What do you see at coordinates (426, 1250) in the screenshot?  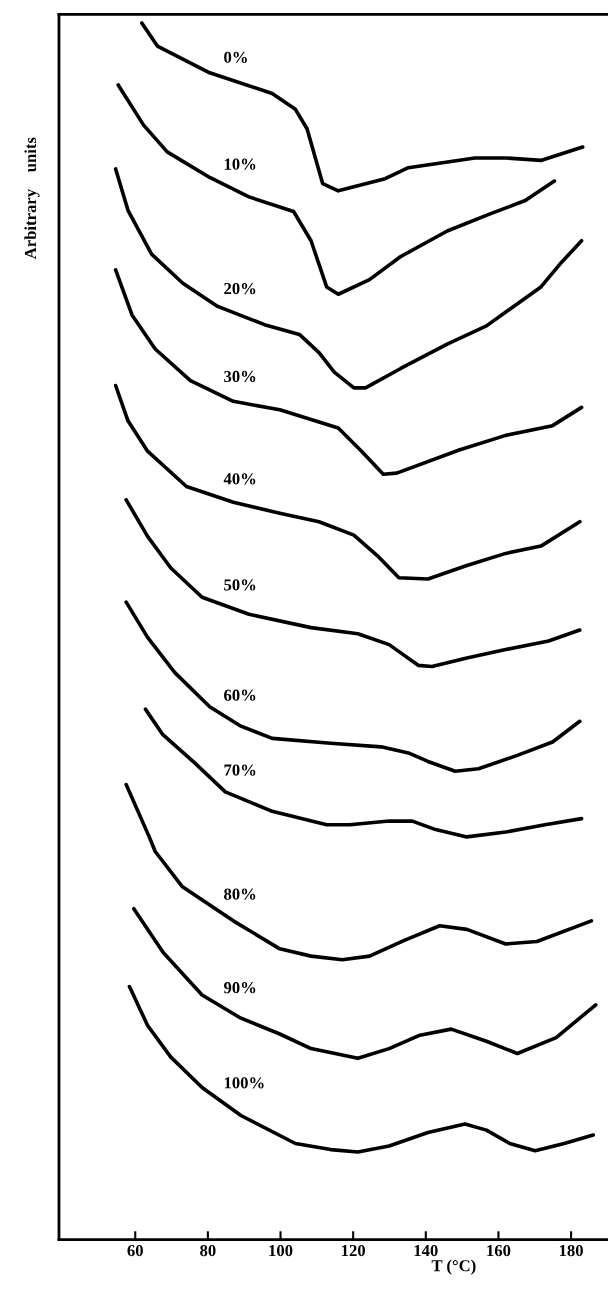 I see `x-tick-label: 140` at bounding box center [426, 1250].